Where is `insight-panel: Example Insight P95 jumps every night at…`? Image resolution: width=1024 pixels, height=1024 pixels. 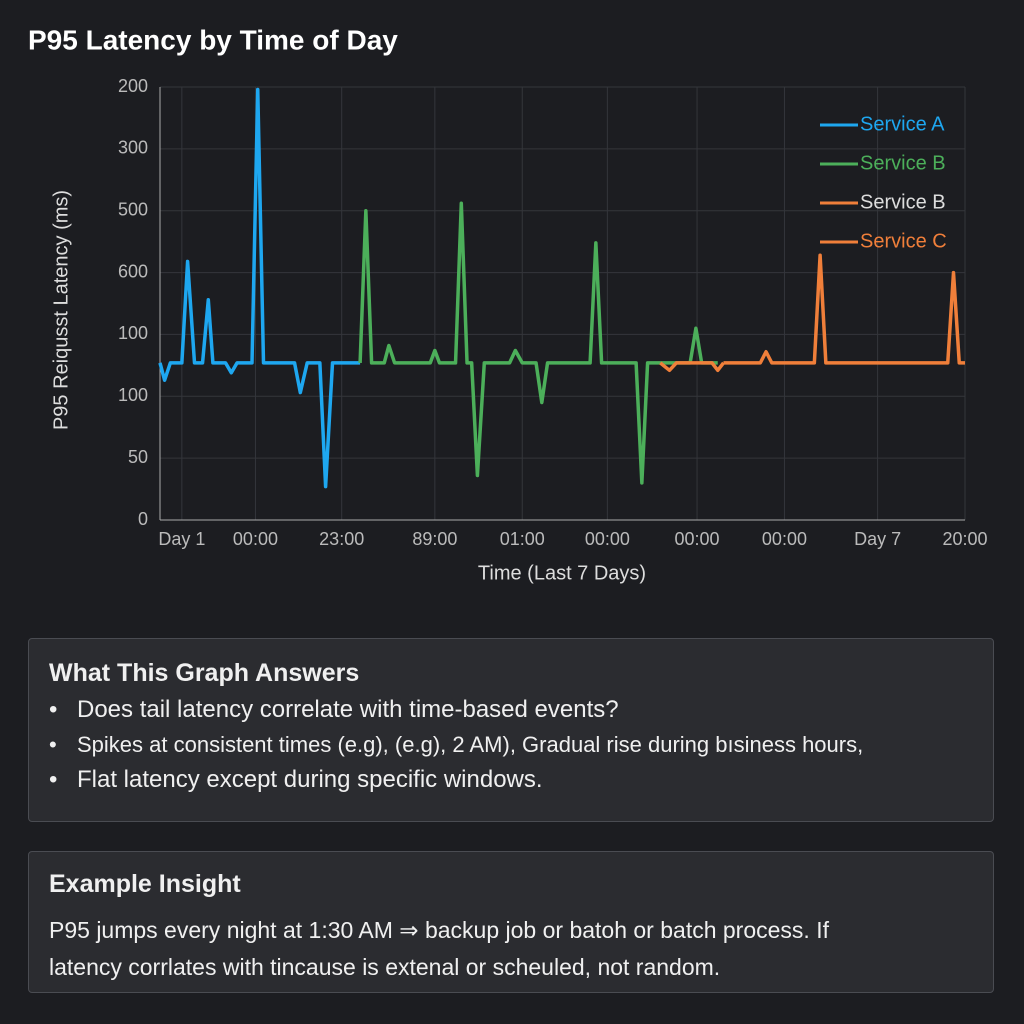 insight-panel: Example Insight P95 jumps every night at… is located at coordinates (511, 922).